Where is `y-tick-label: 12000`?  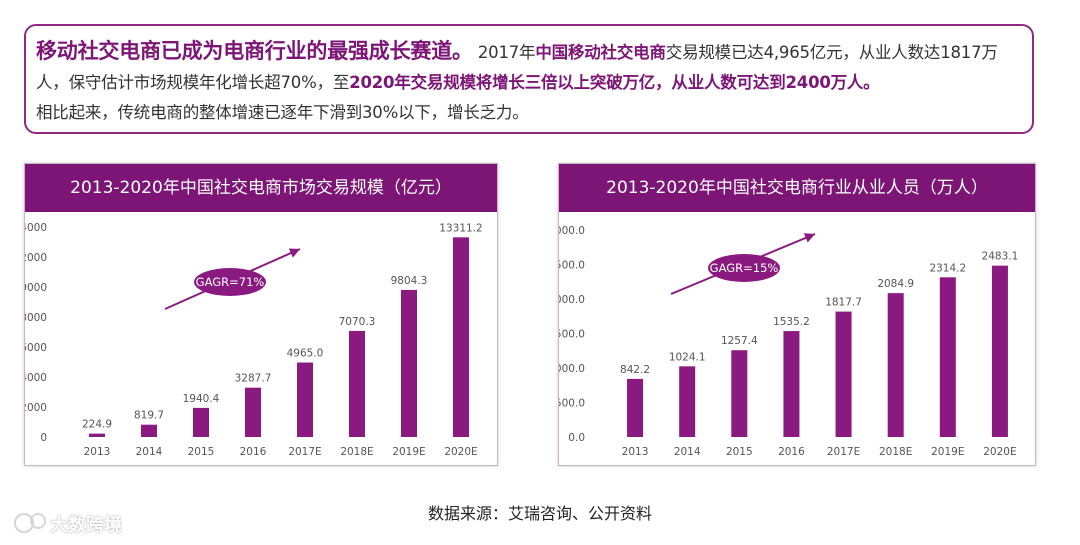
y-tick-label: 12000 is located at coordinates (36, 258).